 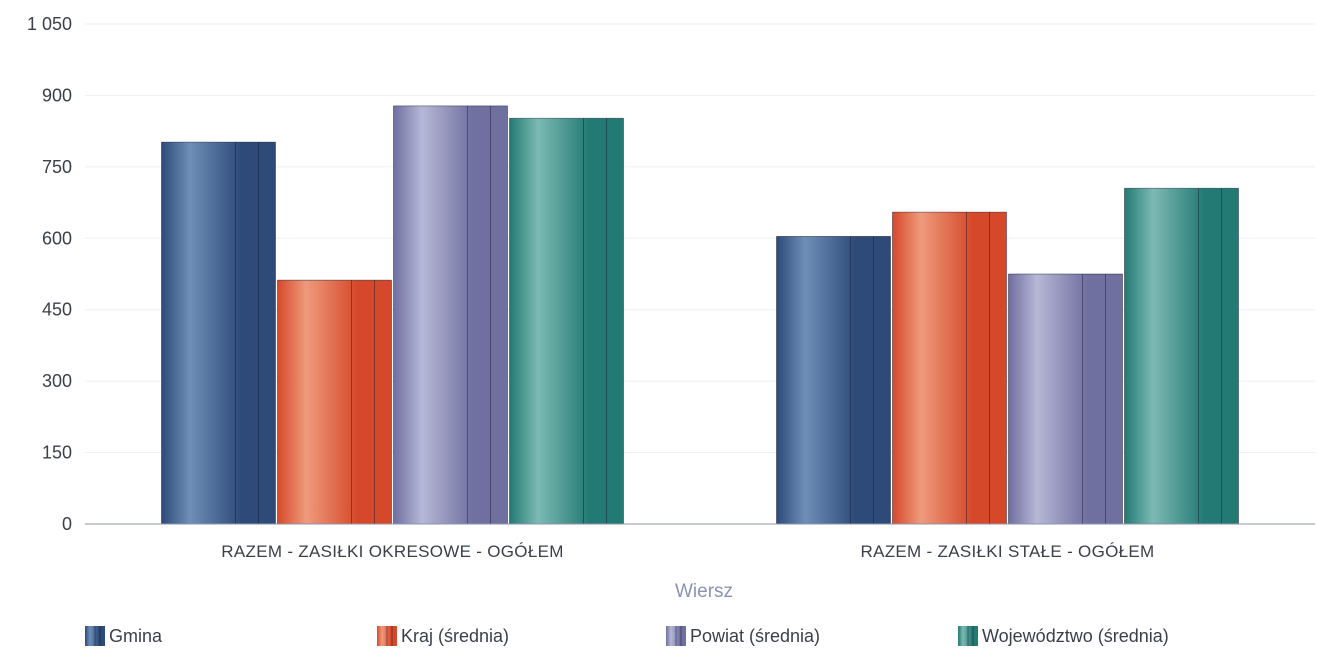 I want to click on legend-item: Kraj (średnia), so click(x=443, y=636).